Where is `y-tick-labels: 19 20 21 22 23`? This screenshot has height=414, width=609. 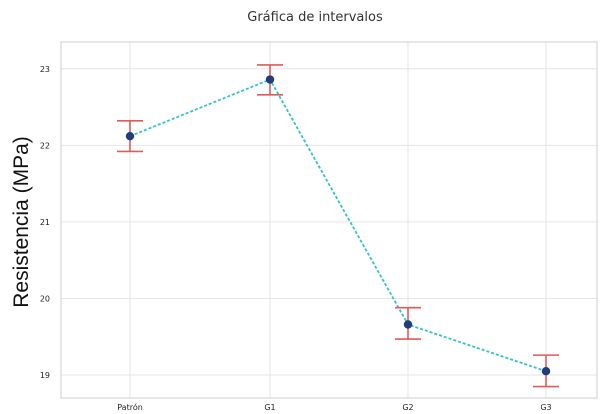
y-tick-labels: 19 20 21 22 23 is located at coordinates (45, 222).